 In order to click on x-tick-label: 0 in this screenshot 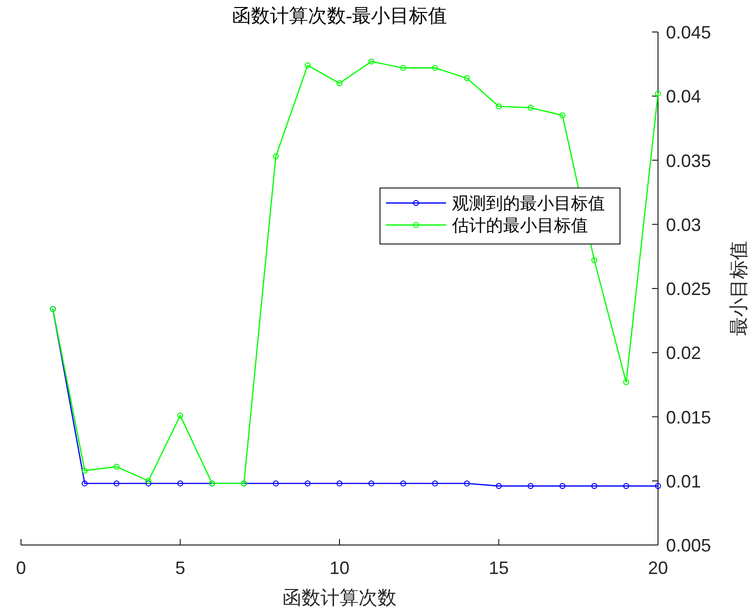, I will do `click(21, 568)`.